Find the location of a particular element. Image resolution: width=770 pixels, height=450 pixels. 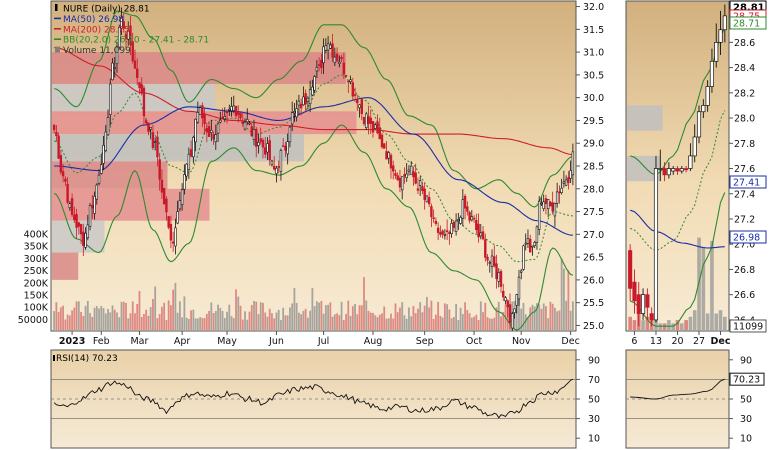

zoom-x-tick-label: 20 is located at coordinates (677, 341).